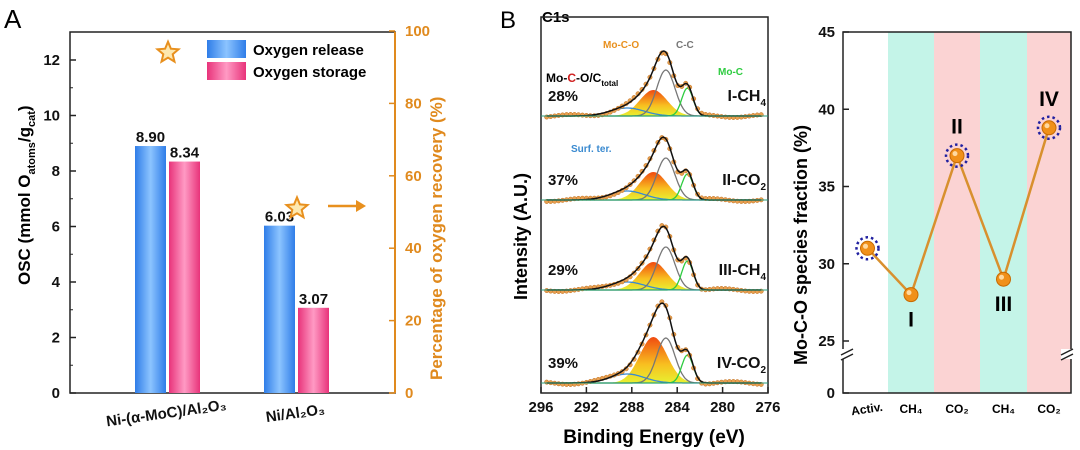 This screenshot has height=450, width=1080. What do you see at coordinates (685, 45) in the screenshot?
I see `annot-cc: C-C` at bounding box center [685, 45].